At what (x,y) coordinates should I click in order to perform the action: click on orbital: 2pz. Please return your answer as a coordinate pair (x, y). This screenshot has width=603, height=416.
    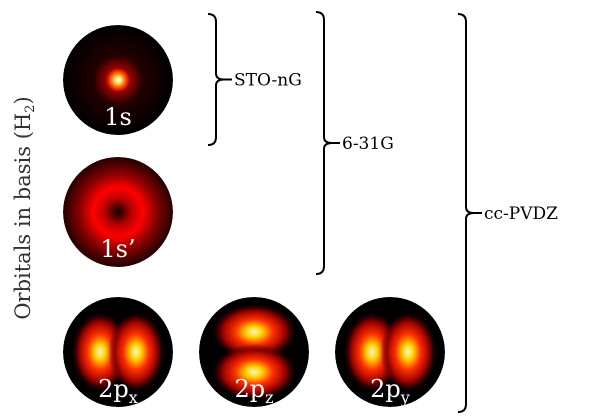
    Looking at the image, I should click on (254, 352).